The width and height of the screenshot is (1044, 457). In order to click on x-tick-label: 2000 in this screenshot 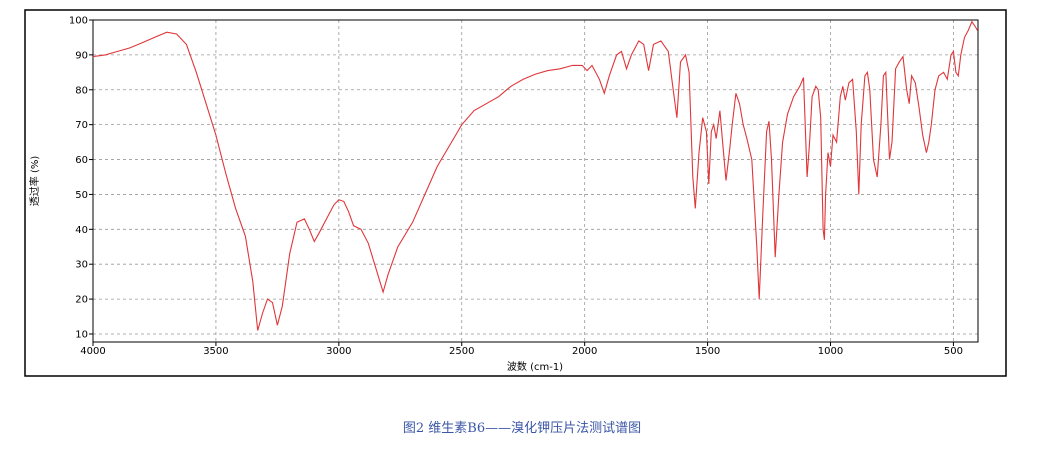, I will do `click(584, 351)`.